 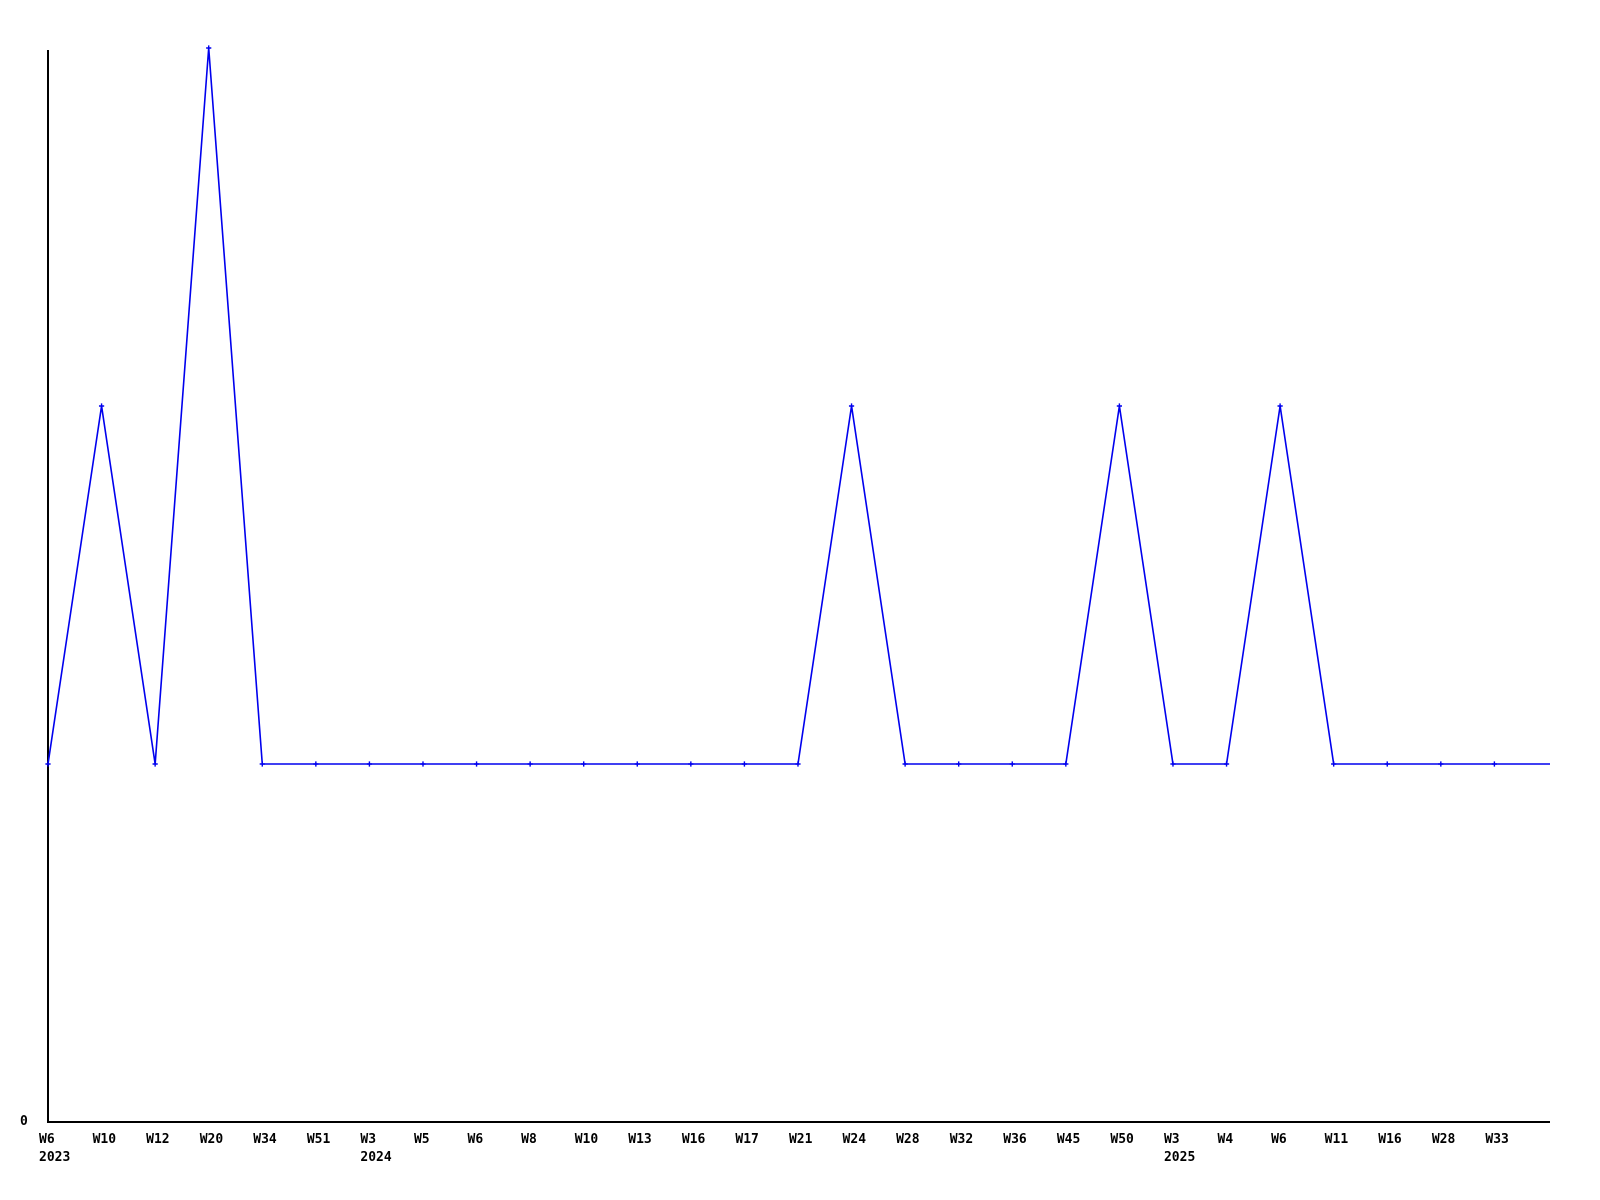 I want to click on x-axis-year-label: 2023, so click(x=55, y=1157).